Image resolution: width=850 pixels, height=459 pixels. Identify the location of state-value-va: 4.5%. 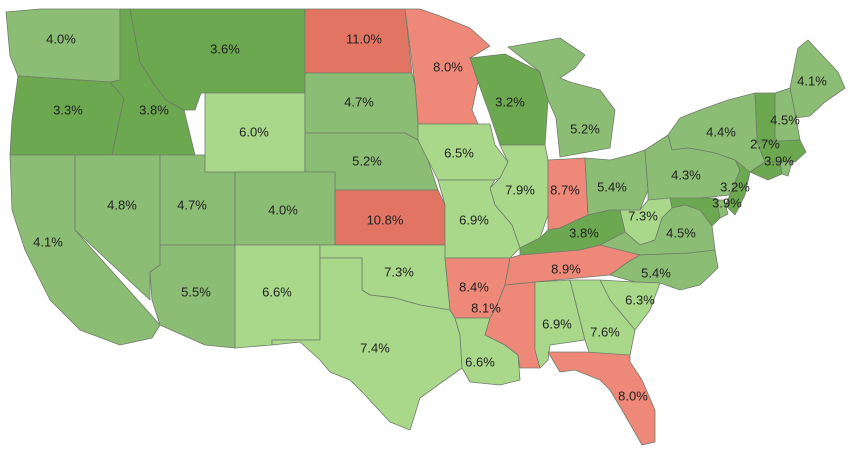
(681, 233).